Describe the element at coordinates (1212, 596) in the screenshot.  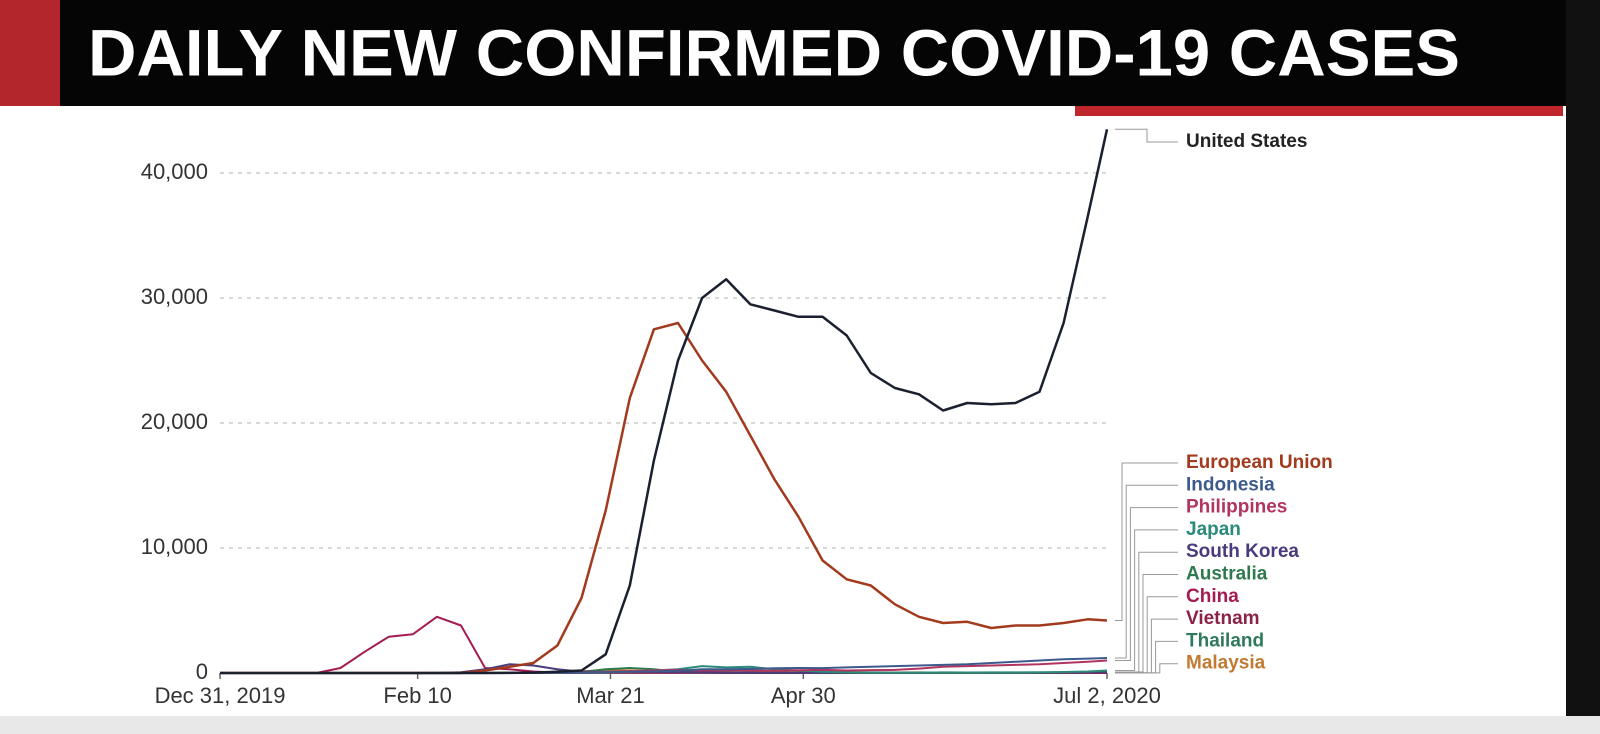
I see `legend-label: China` at that location.